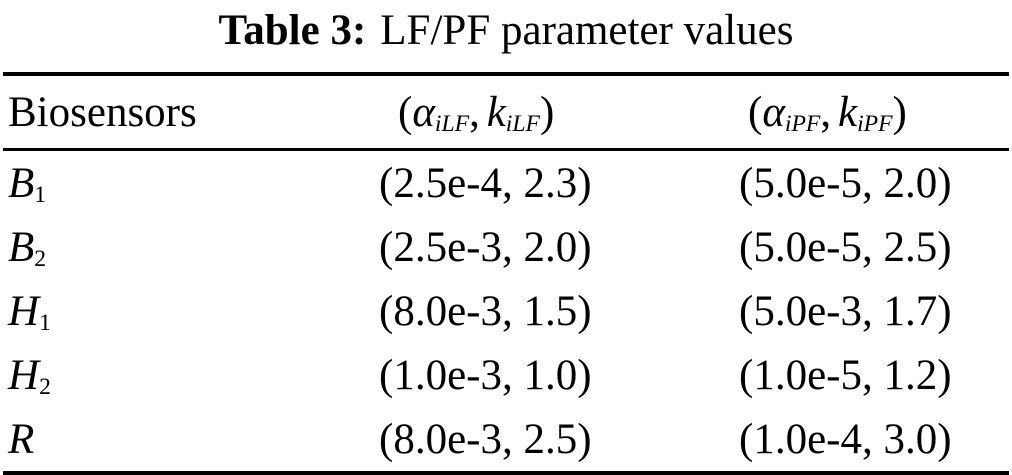 Image resolution: width=1012 pixels, height=475 pixels. I want to click on biosensor-label: H1, so click(29, 311).